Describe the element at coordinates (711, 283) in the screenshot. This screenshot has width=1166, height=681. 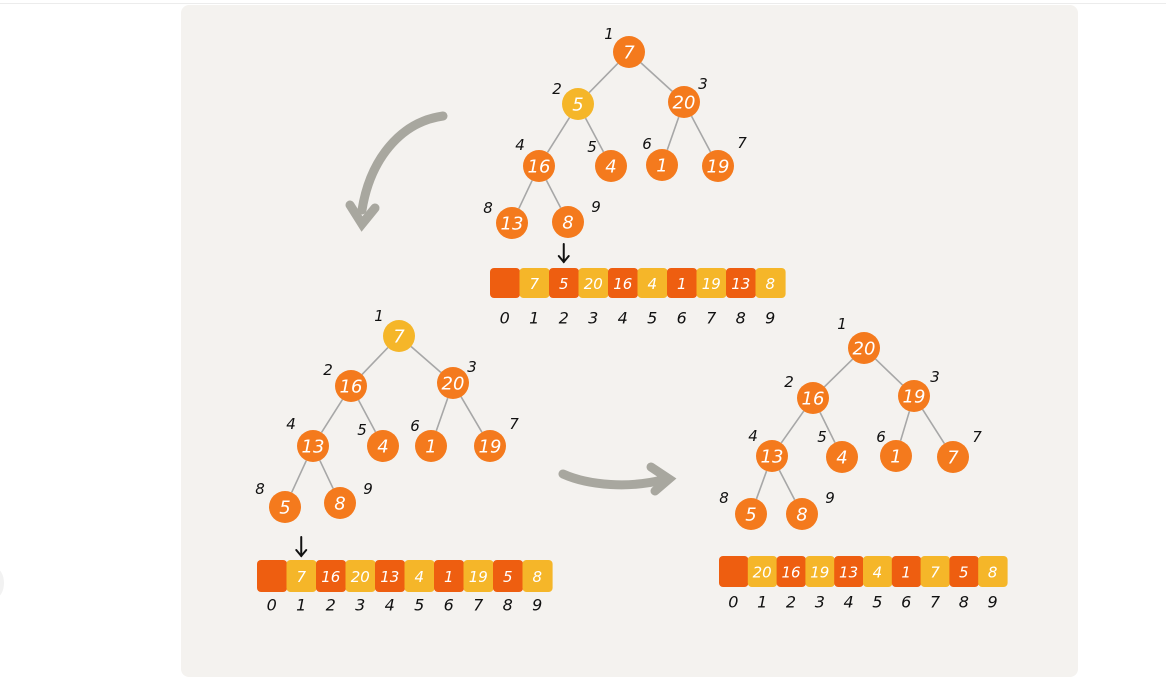
I see `array-cell: 19` at that location.